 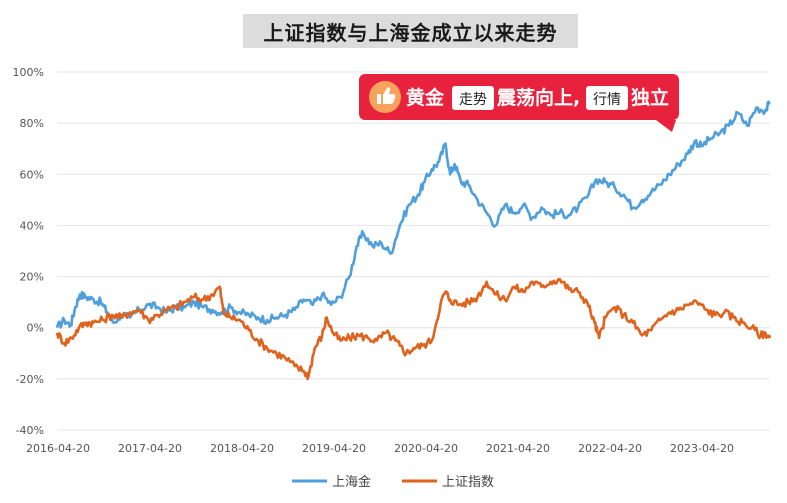 I want to click on x-tick-label: 2023-04-20, so click(x=702, y=448).